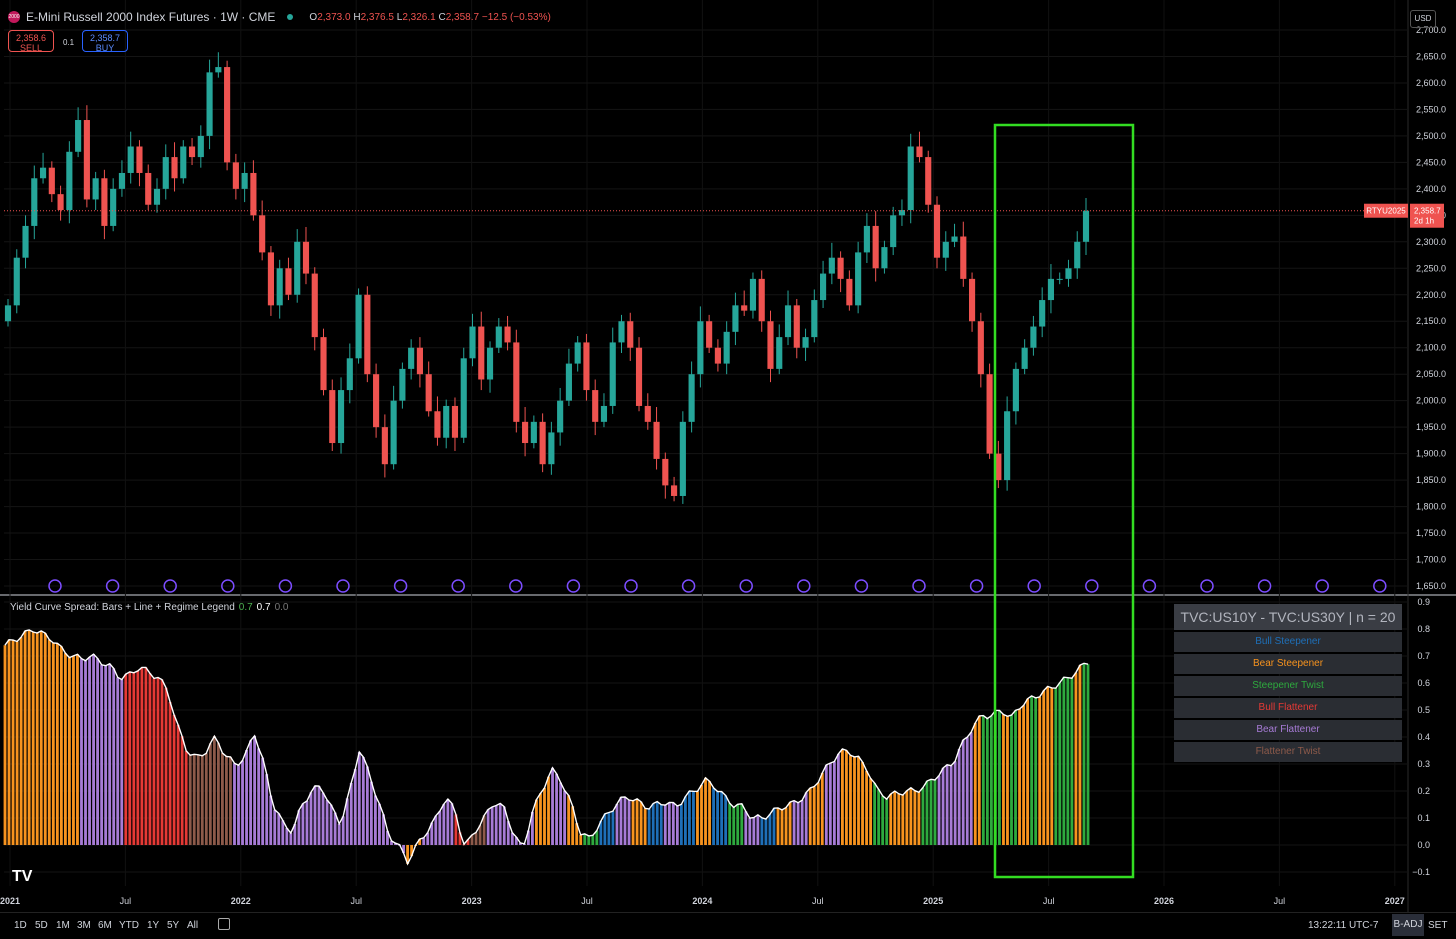  What do you see at coordinates (419, 17) in the screenshot?
I see `low-value: 2,326.1` at bounding box center [419, 17].